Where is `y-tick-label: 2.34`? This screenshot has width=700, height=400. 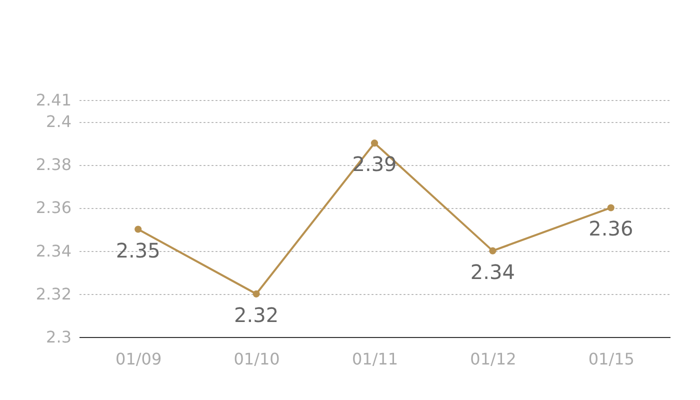 y-tick-label: 2.34 is located at coordinates (54, 250).